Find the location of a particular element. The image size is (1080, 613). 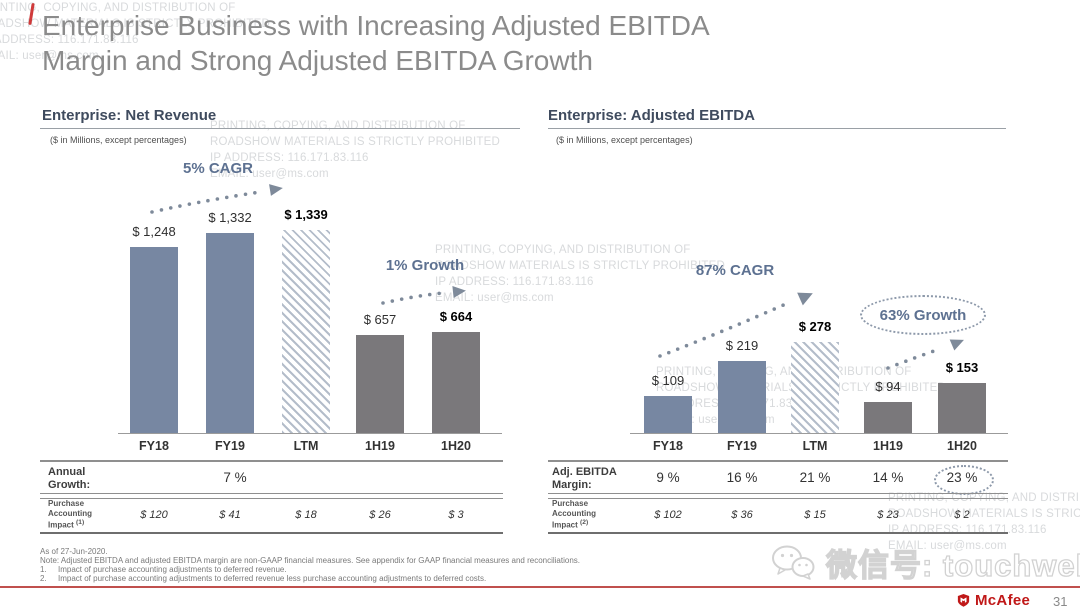

footnote-asof: As of 27-Jun-2020. is located at coordinates (74, 551).